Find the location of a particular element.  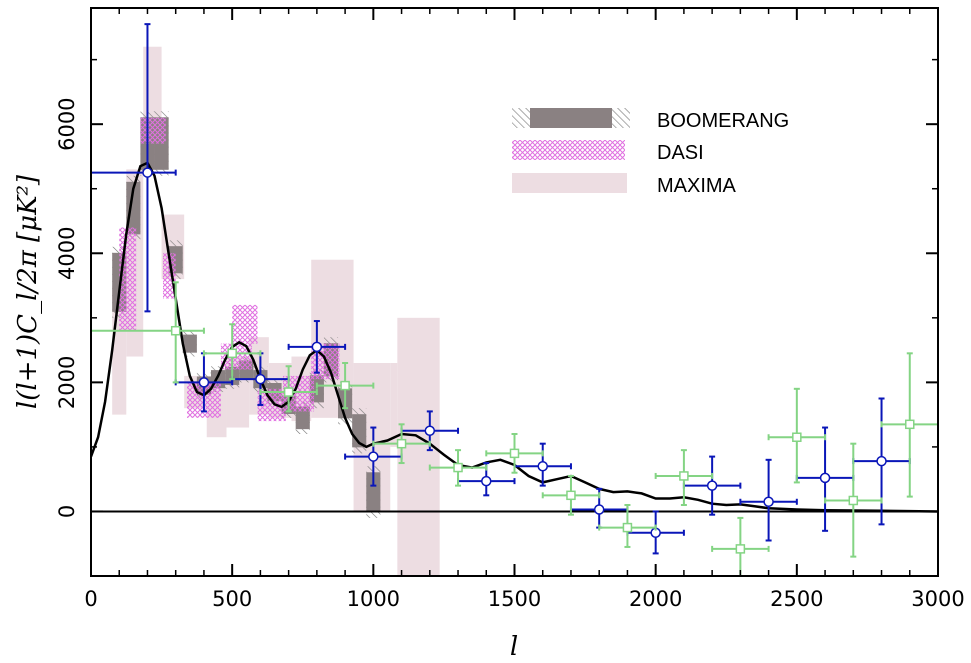

x-tick-label-5: 2500 is located at coordinates (796, 599).